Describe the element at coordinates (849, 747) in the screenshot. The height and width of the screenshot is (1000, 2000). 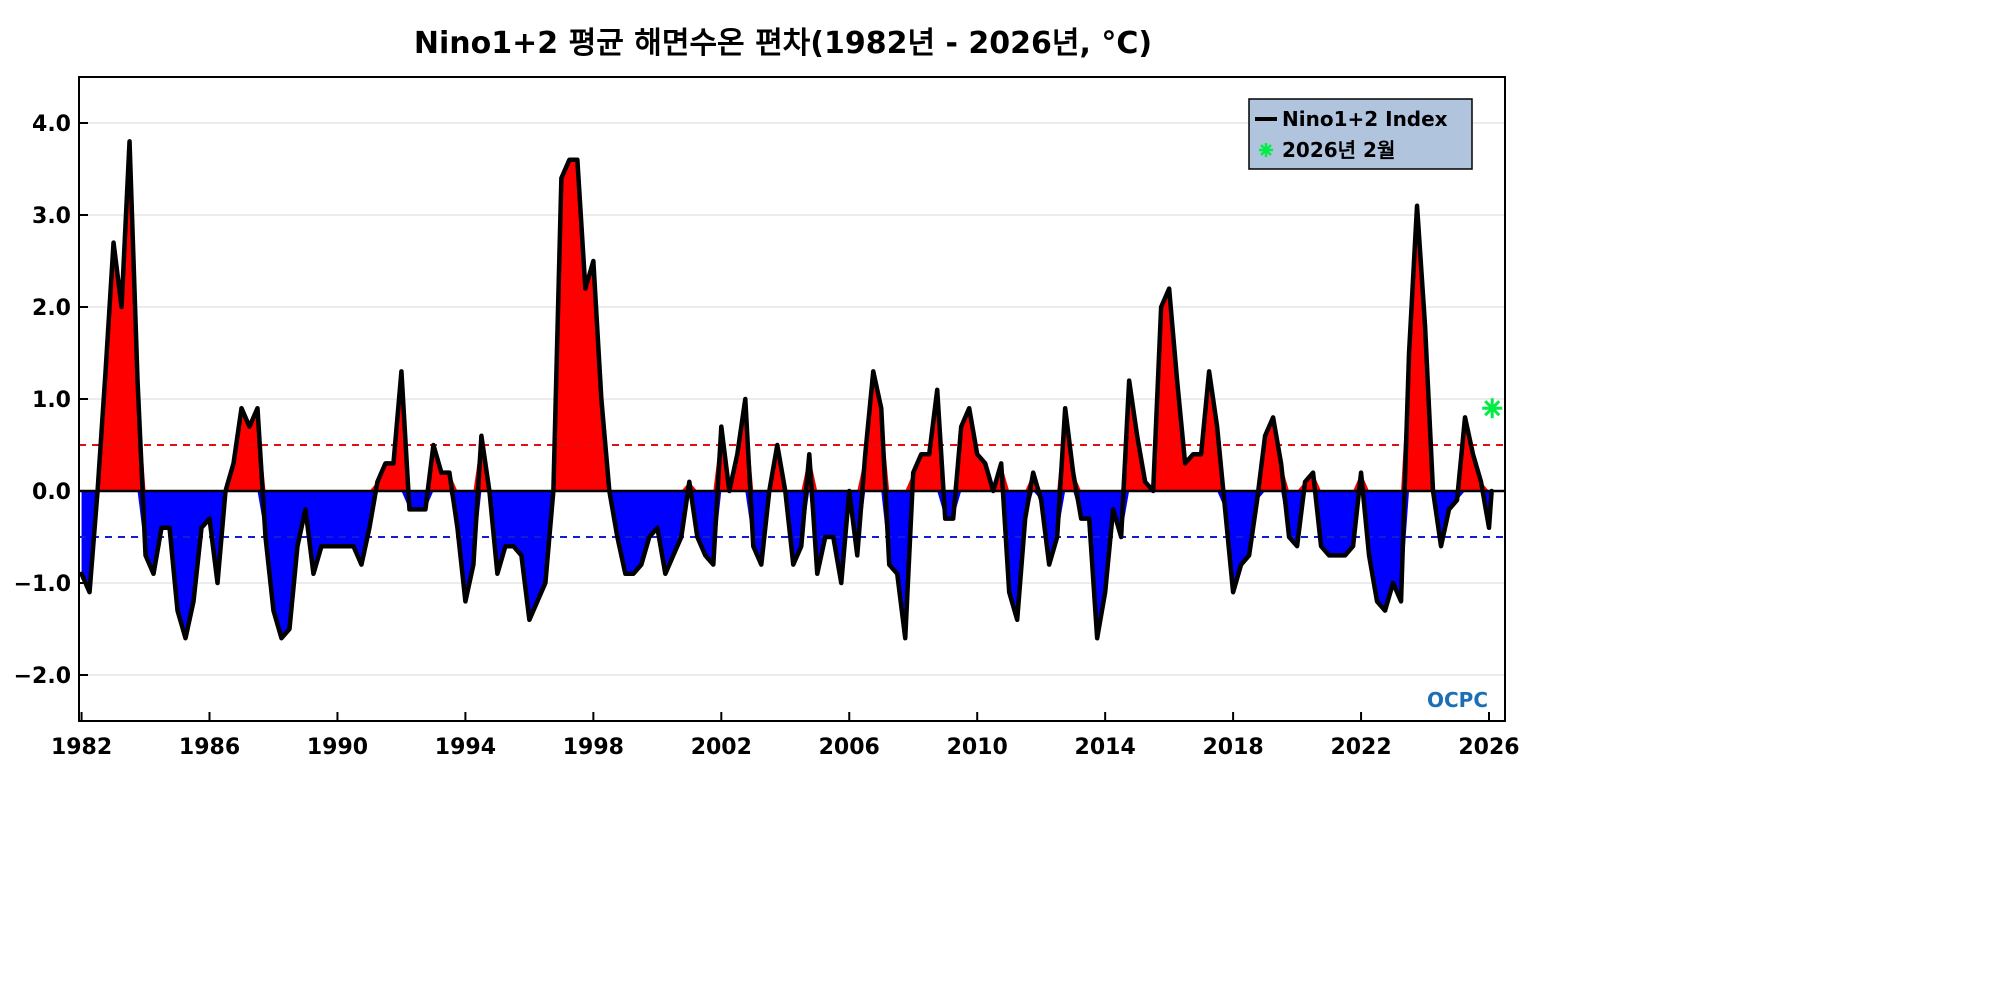
I see `x-tick-label-6: 2006` at that location.